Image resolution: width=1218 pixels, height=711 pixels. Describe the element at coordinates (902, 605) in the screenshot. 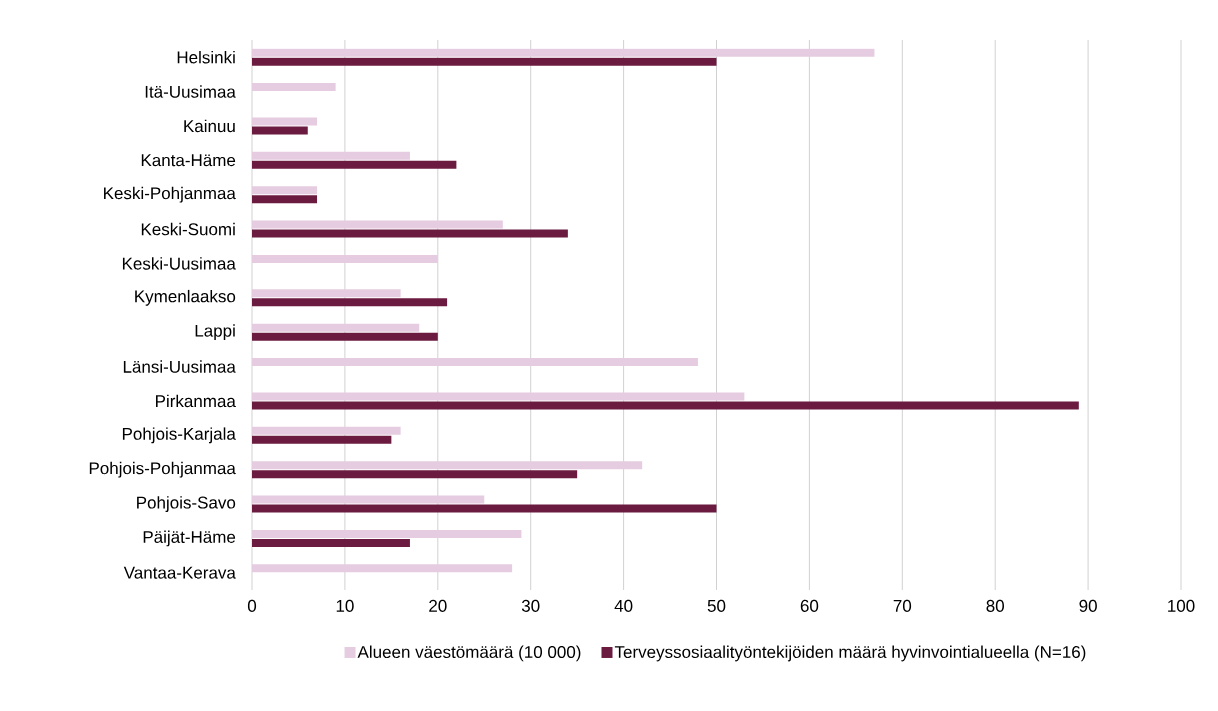

I see `x-tick-label: 70` at that location.